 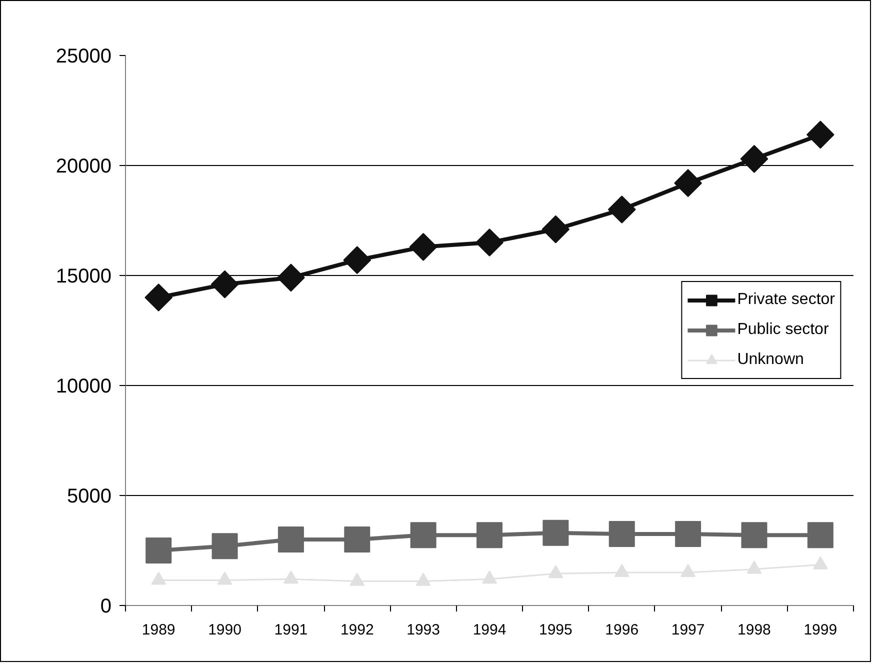 What do you see at coordinates (622, 630) in the screenshot?
I see `x-tick-label: 1996` at bounding box center [622, 630].